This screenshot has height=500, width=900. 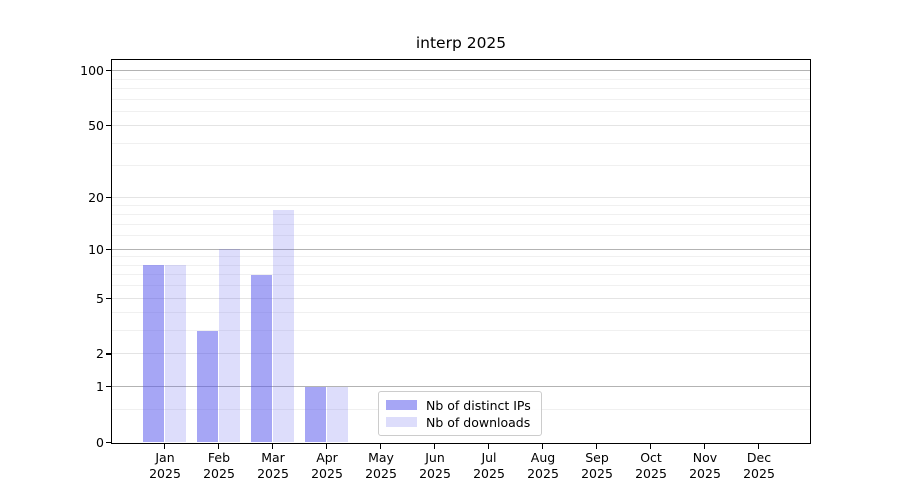 I want to click on y-tick-label-10: 10, so click(x=96, y=249).